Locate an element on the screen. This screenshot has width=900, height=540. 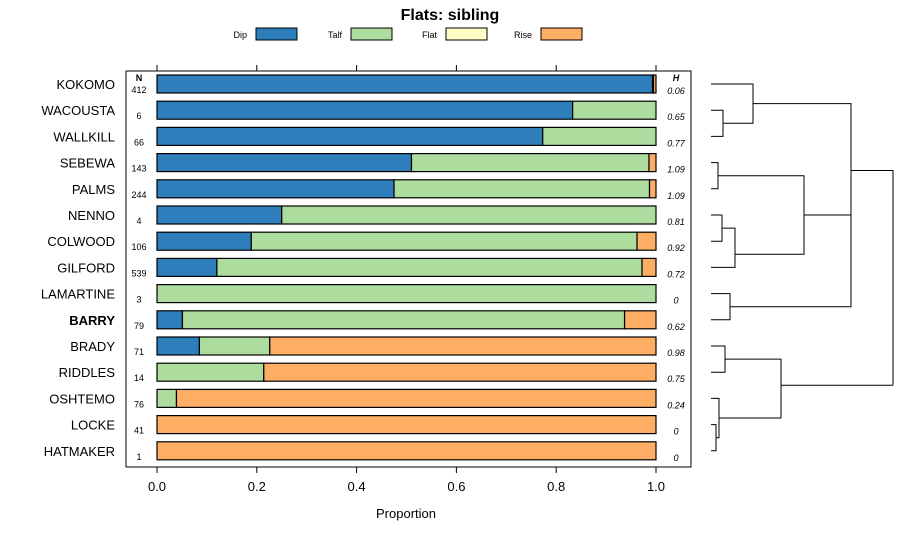
h-value-brady: 0.98 is located at coordinates (676, 353).